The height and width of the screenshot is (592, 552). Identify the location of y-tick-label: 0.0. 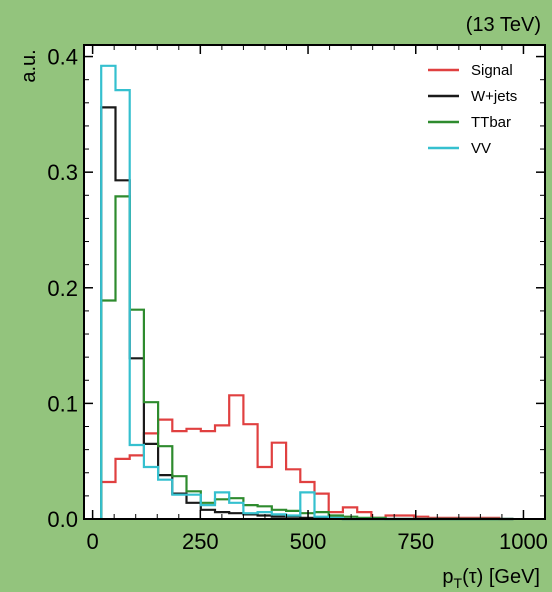
(62, 519).